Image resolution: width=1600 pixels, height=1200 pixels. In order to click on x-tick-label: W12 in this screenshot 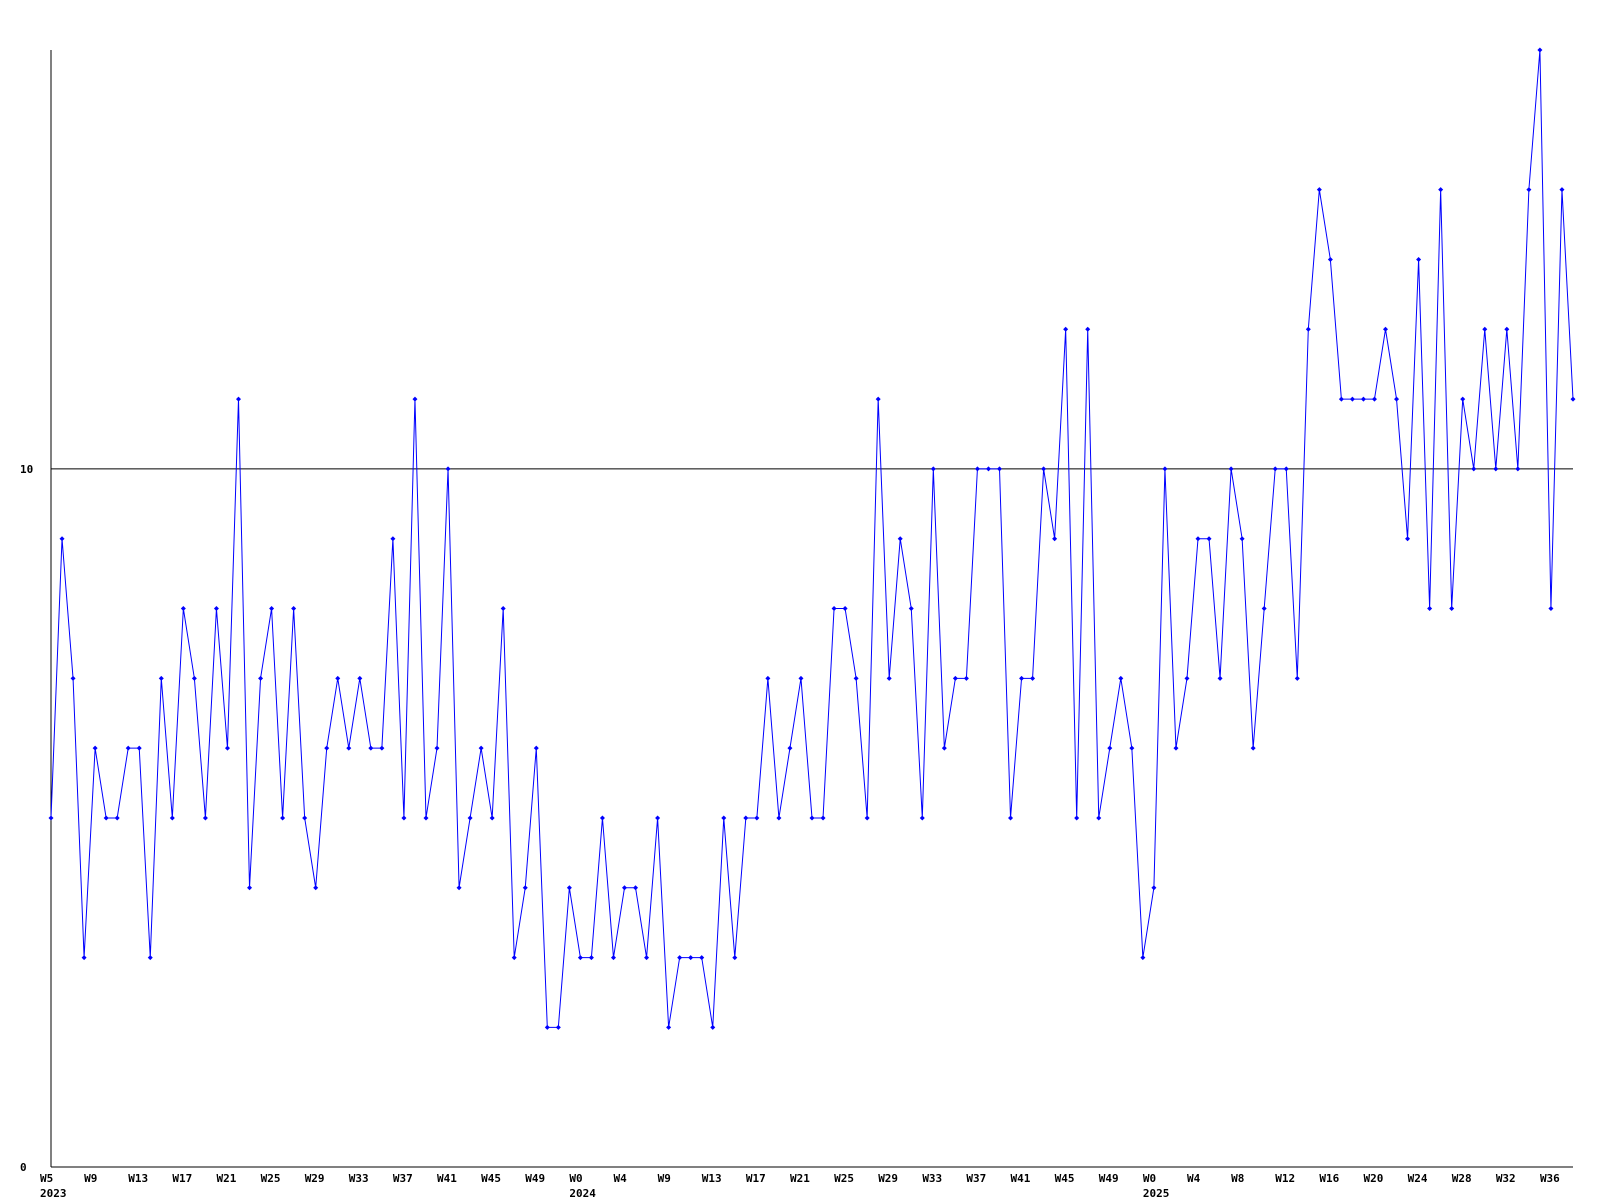, I will do `click(1285, 1178)`.